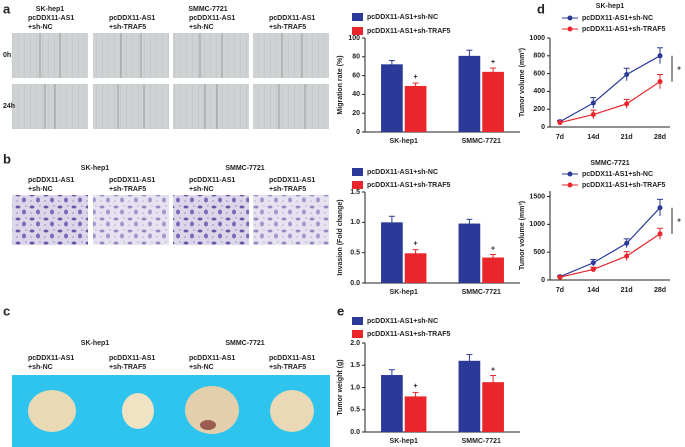  What do you see at coordinates (208, 425) in the screenshot?
I see `tumor-spot` at bounding box center [208, 425].